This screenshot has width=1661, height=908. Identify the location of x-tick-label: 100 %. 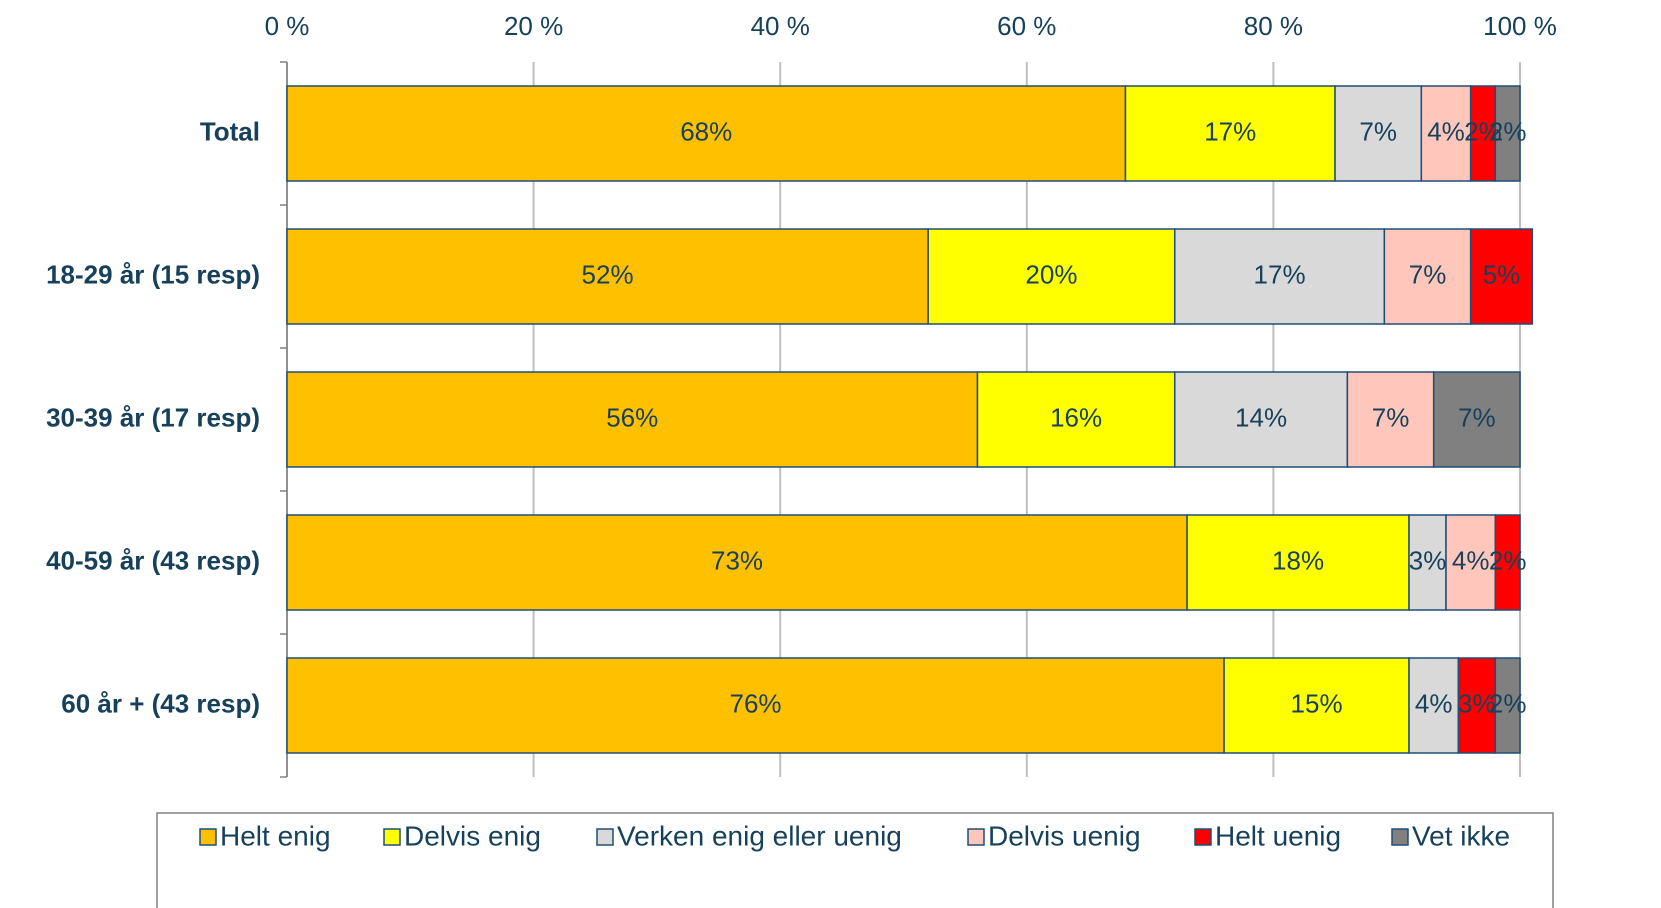
(1520, 26).